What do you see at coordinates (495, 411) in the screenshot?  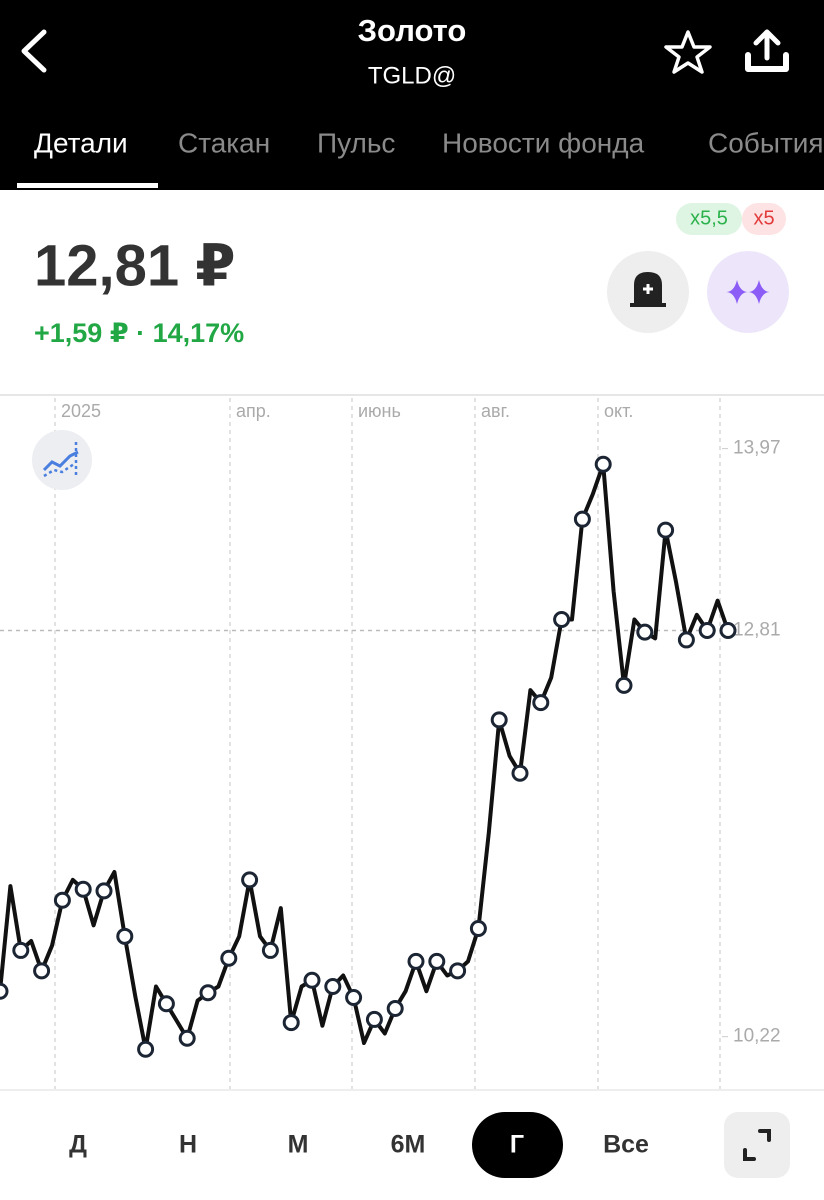 I see `x-tick-label: авг.` at bounding box center [495, 411].